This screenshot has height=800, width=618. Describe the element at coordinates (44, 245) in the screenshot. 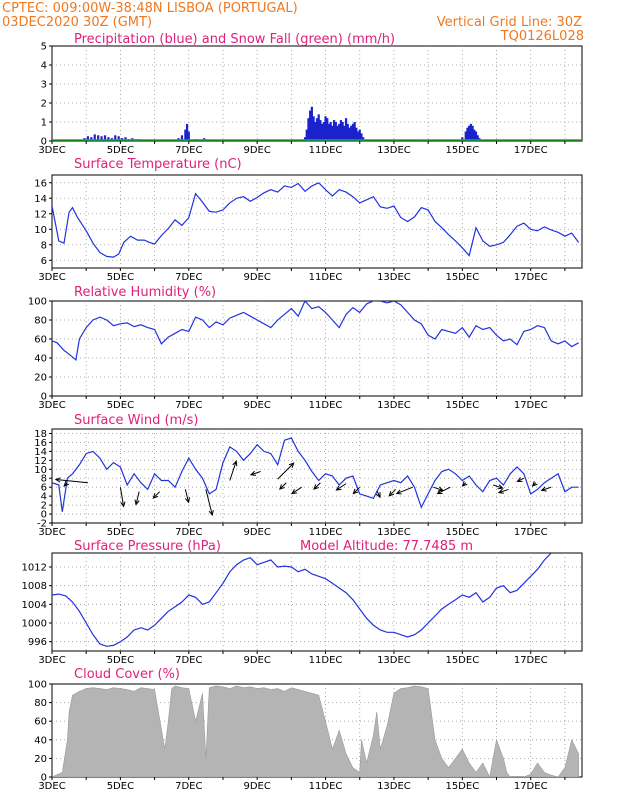

I see `y-tick-label: 8` at that location.